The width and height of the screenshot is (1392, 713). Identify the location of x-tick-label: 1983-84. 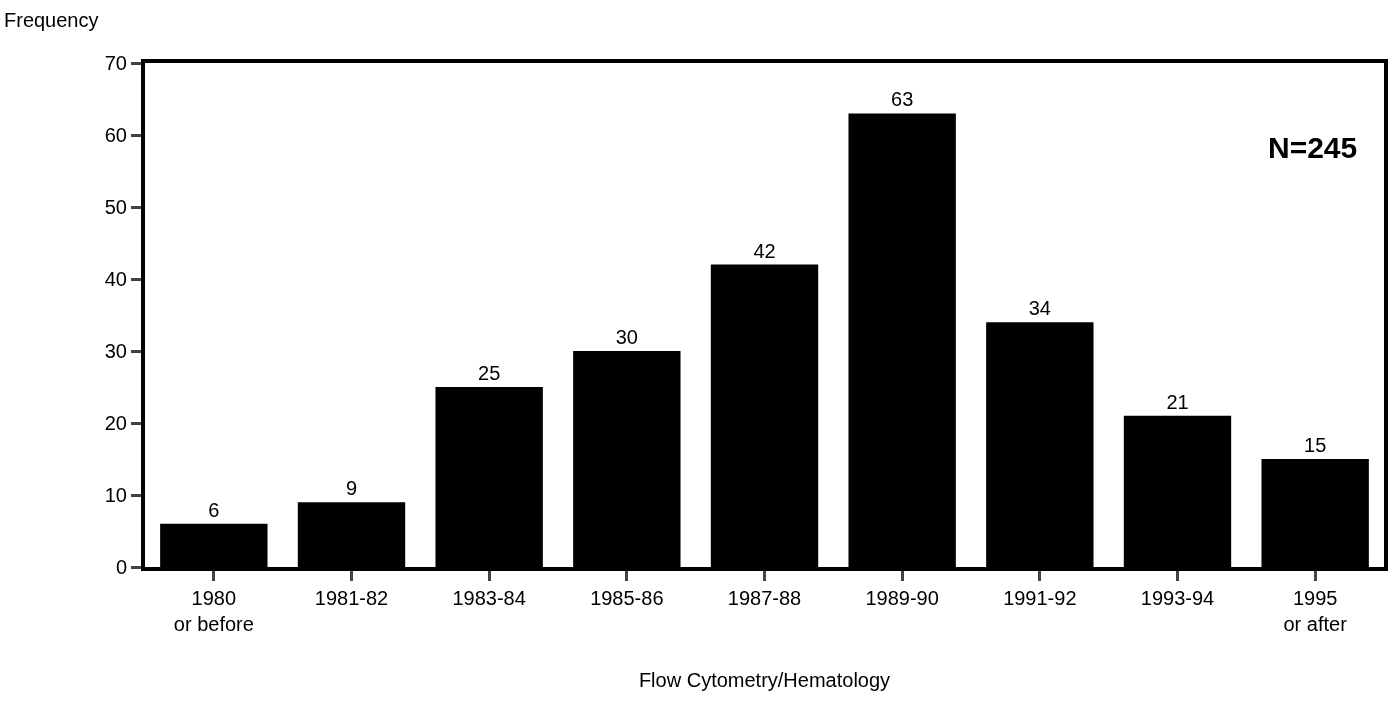
(489, 598).